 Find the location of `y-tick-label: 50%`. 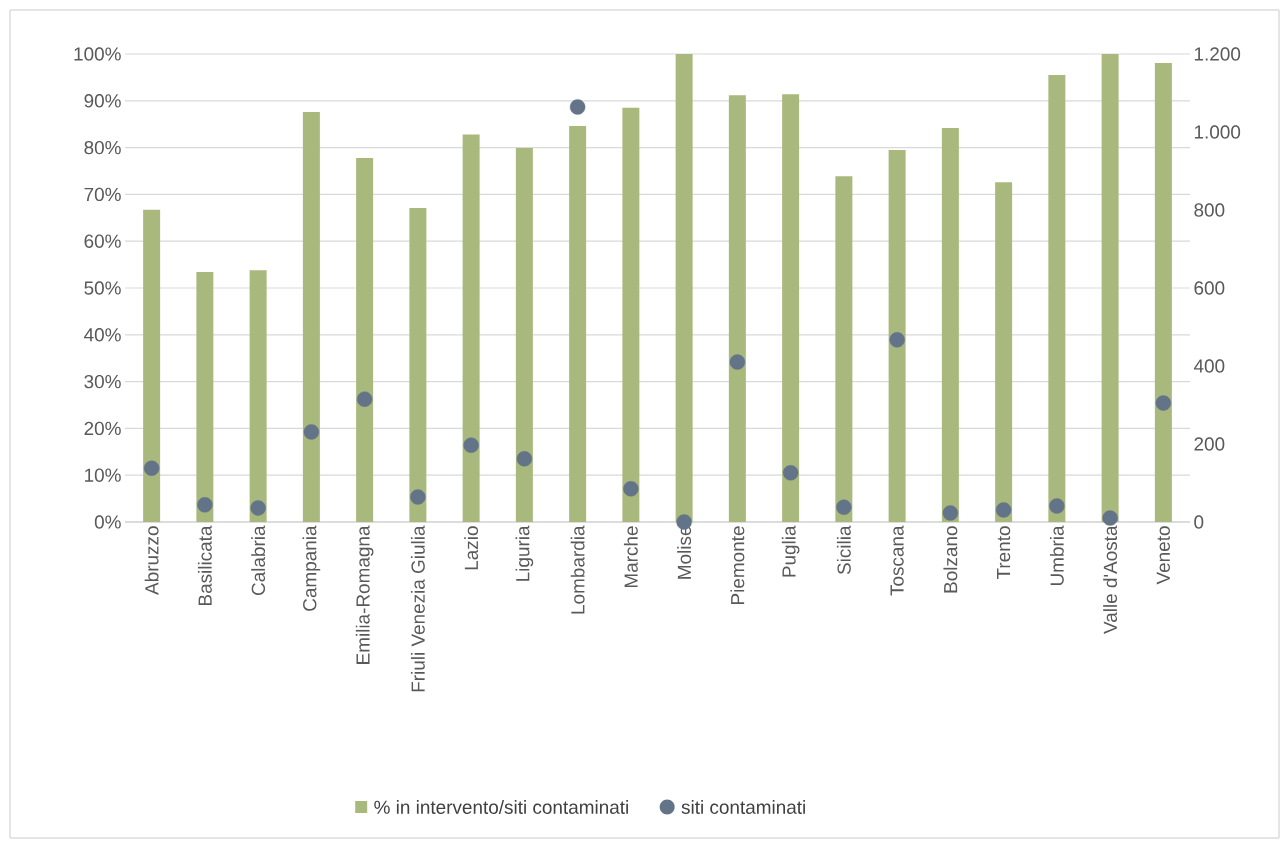

y-tick-label: 50% is located at coordinates (102, 288).